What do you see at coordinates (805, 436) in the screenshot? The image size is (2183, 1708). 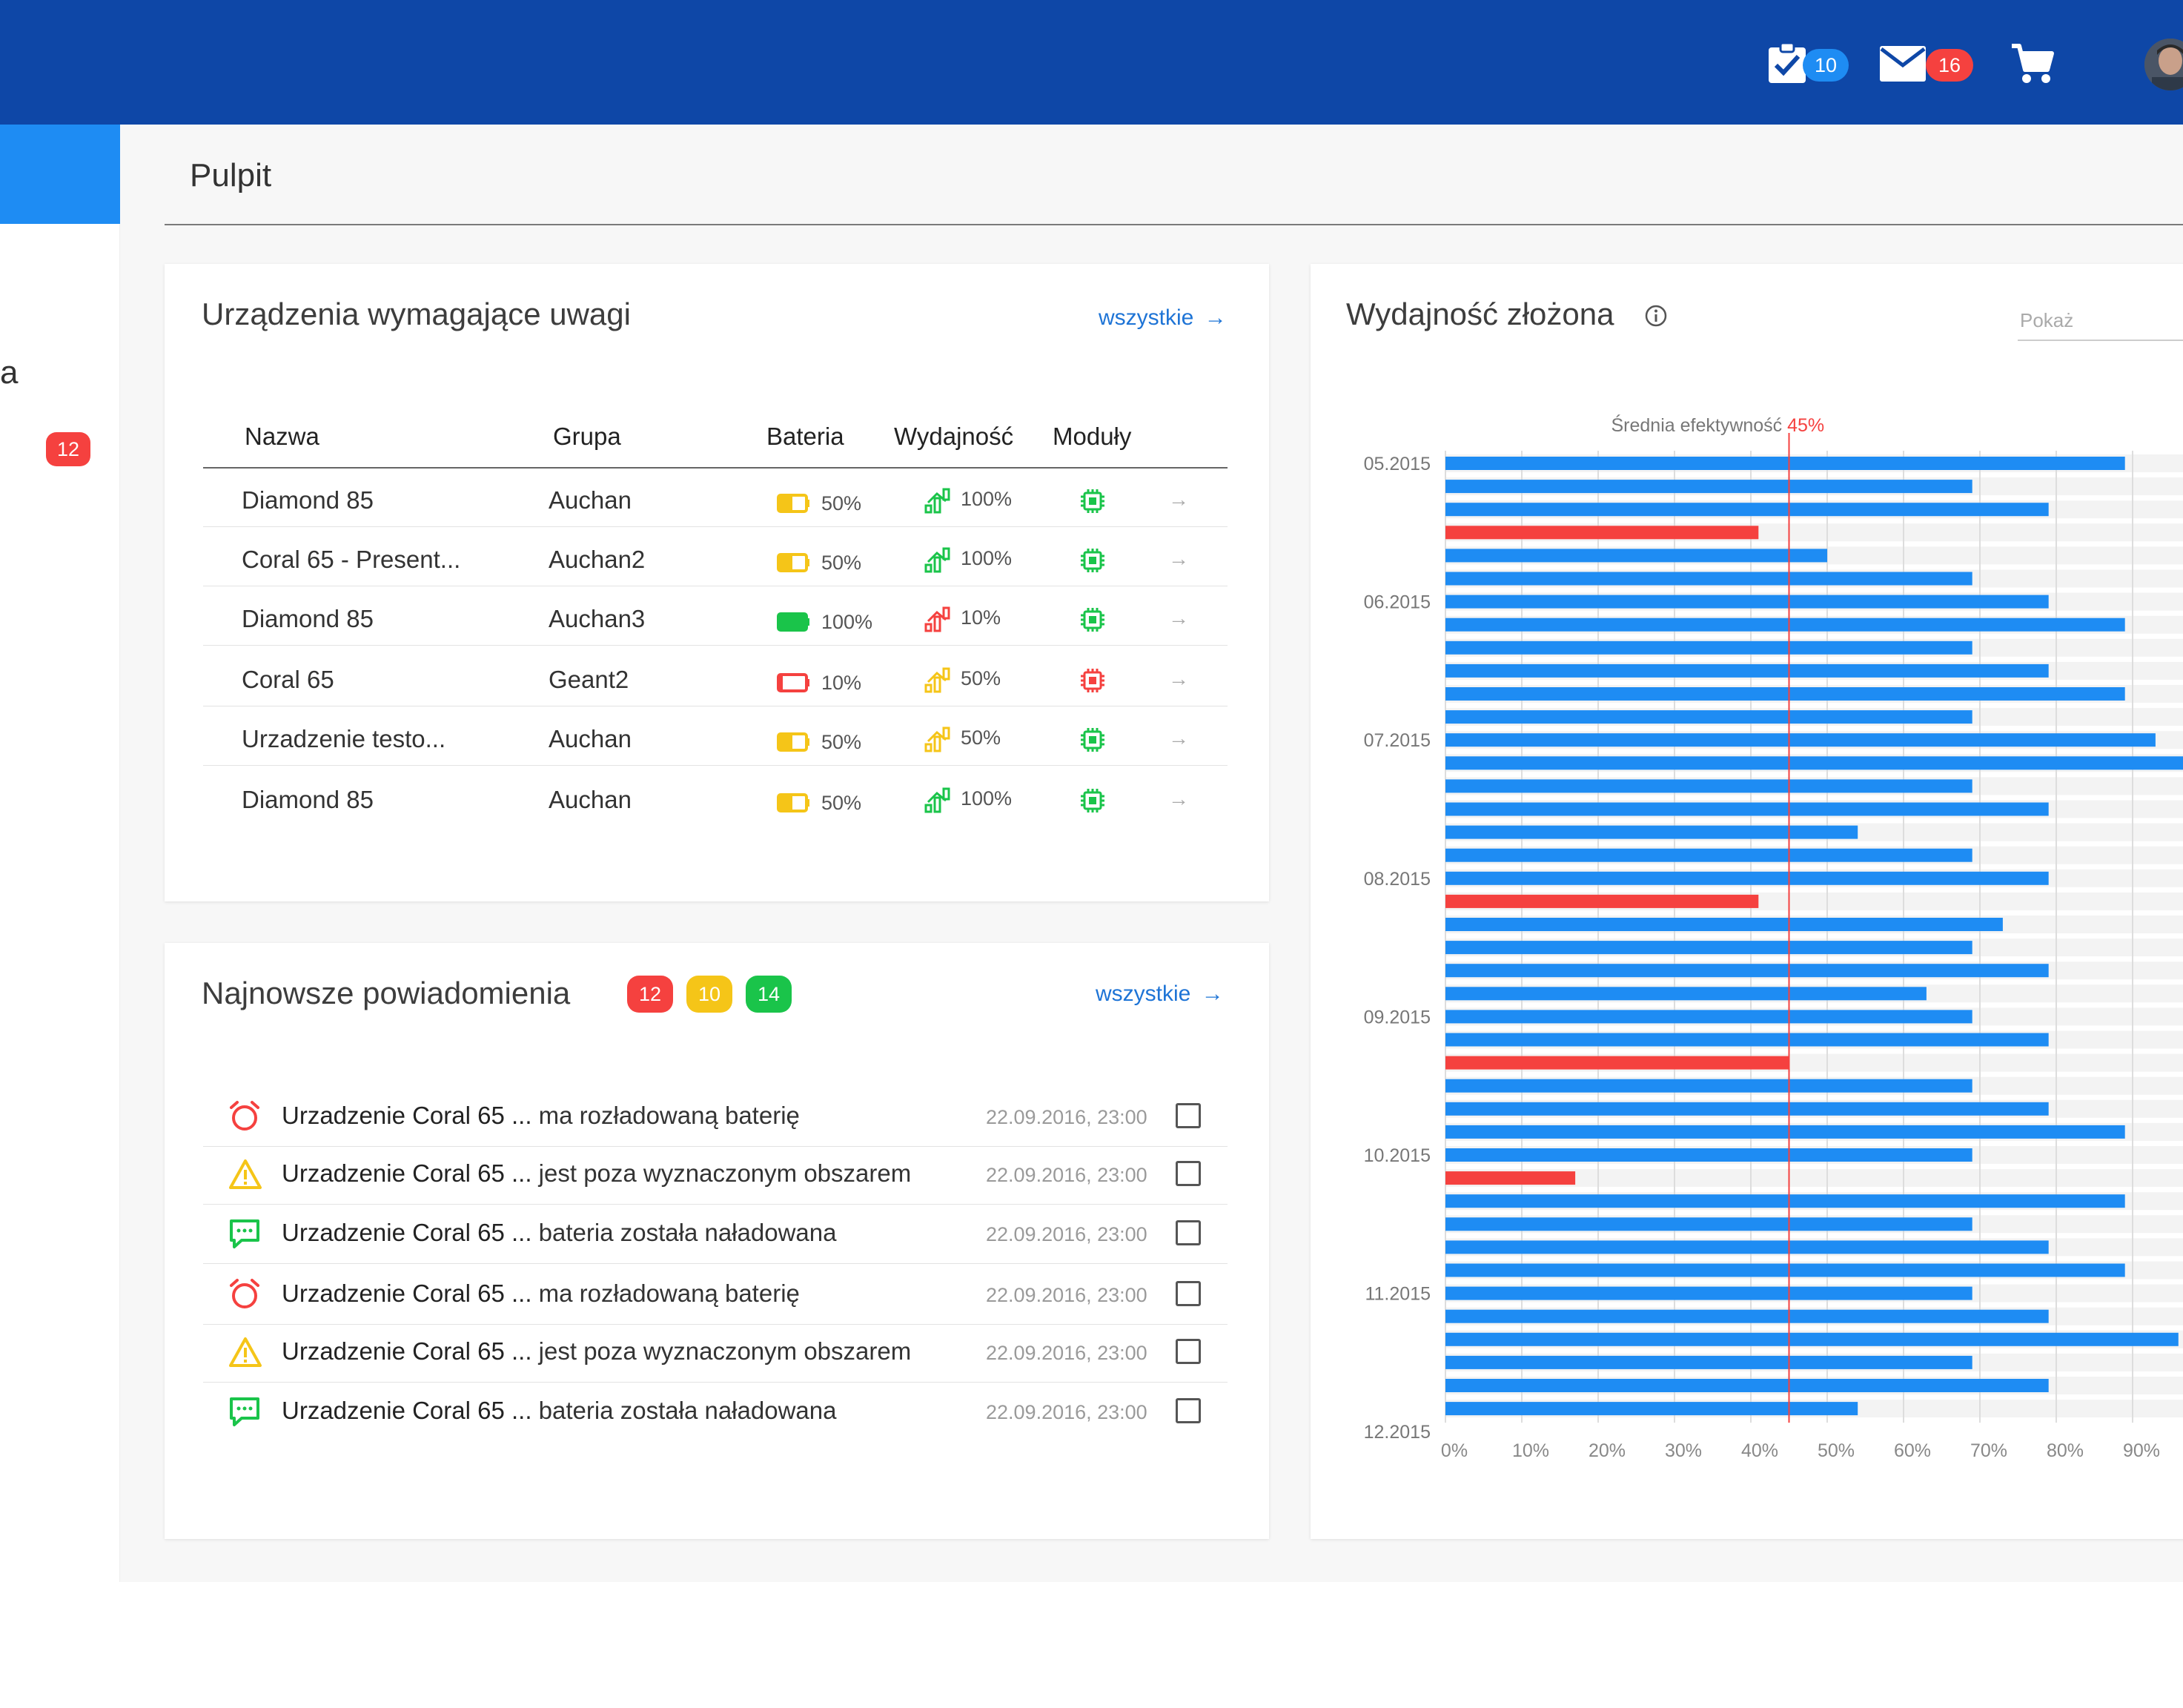 I see `column-header-battery: Bateria` at bounding box center [805, 436].